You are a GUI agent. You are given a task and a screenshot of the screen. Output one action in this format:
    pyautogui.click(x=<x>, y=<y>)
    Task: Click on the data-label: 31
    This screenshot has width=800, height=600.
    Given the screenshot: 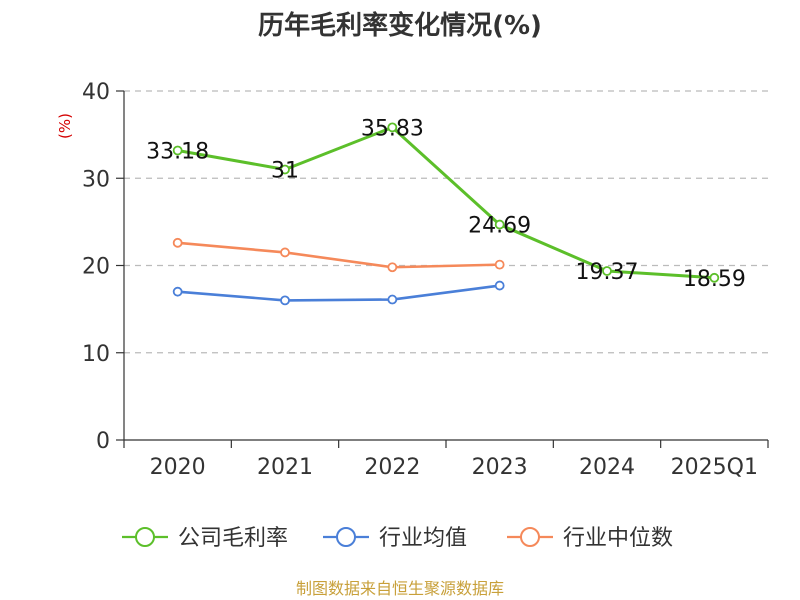 What is the action you would take?
    pyautogui.click(x=285, y=171)
    